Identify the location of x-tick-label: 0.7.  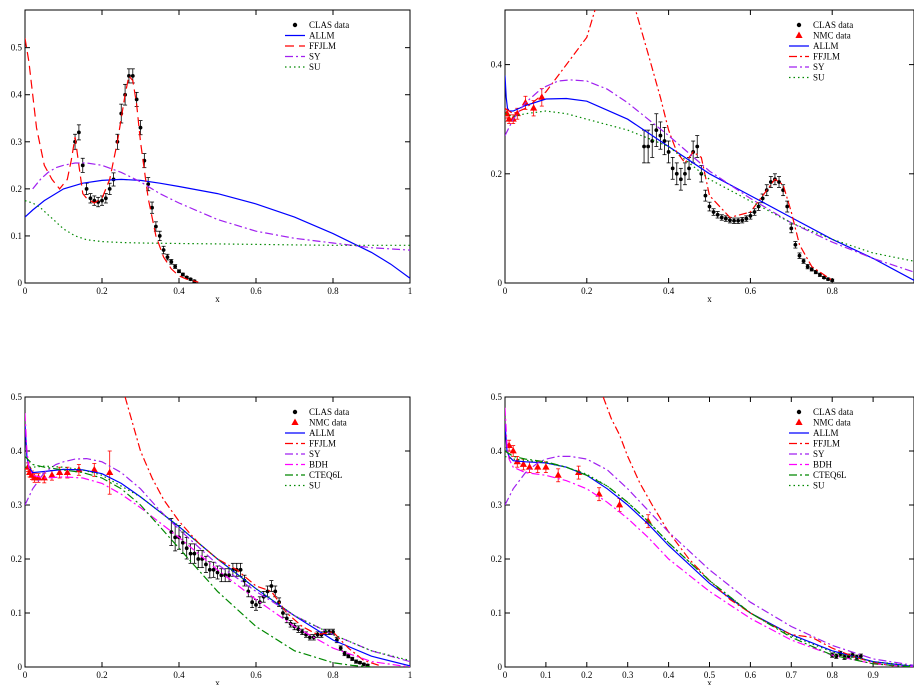
(792, 675).